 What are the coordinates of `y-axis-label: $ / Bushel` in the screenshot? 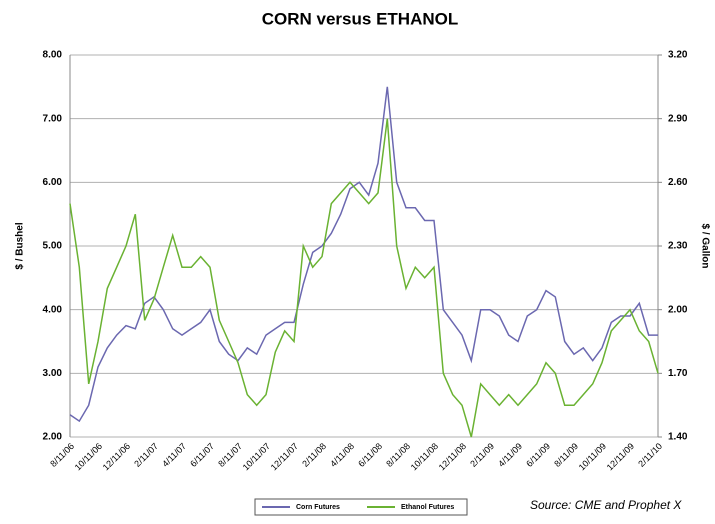 It's located at (20, 245).